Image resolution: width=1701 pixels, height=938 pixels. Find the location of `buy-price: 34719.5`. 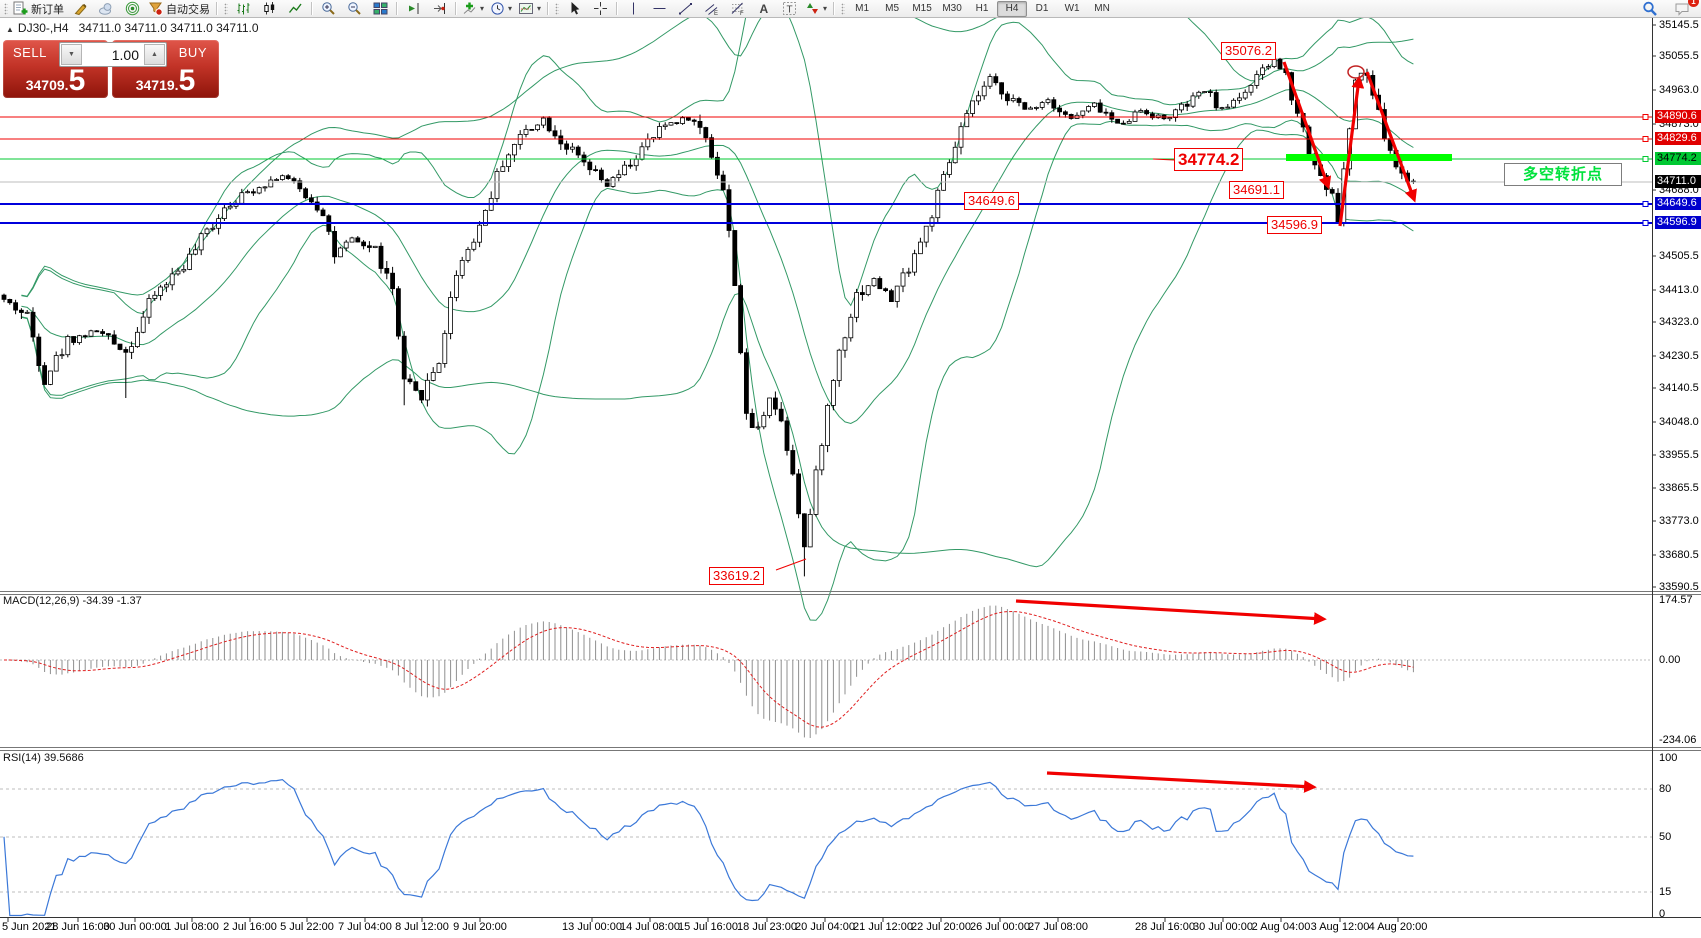

buy-price: 34719.5 is located at coordinates (165, 81).